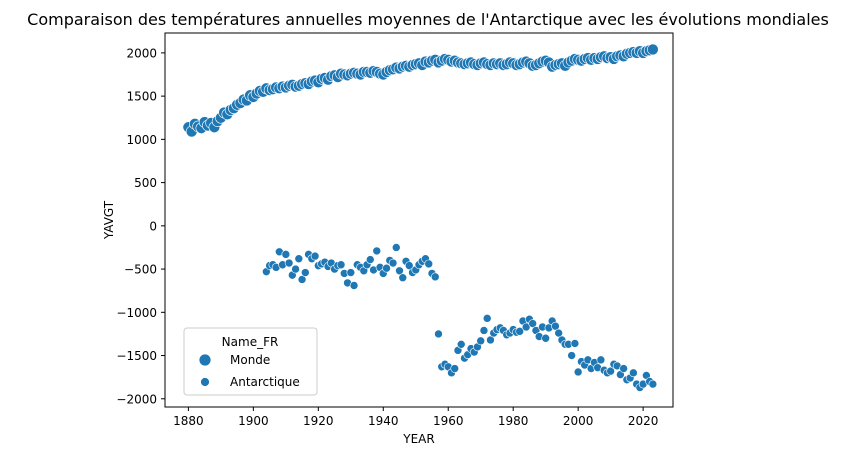  What do you see at coordinates (418, 439) in the screenshot?
I see `x-axis-label: YEAR` at bounding box center [418, 439].